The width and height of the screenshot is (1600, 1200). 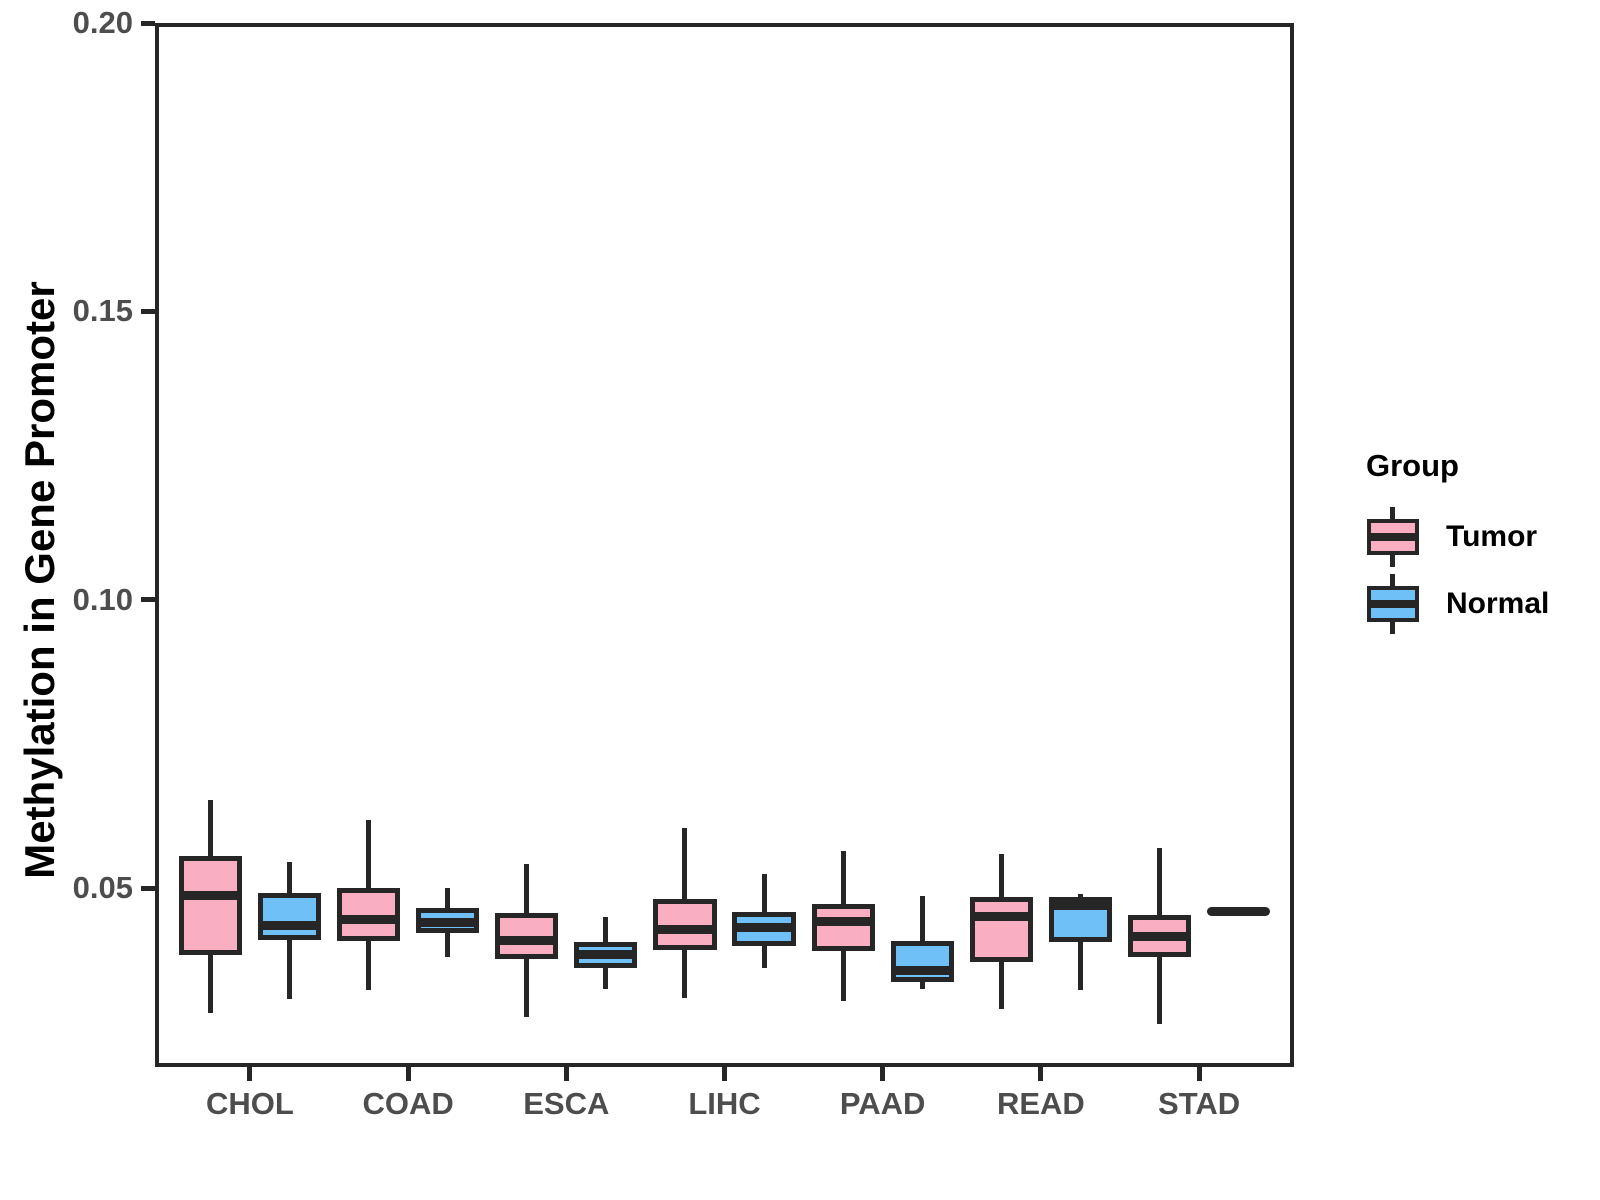 I want to click on x-tick-label-chol: CHOL, so click(x=249, y=1103).